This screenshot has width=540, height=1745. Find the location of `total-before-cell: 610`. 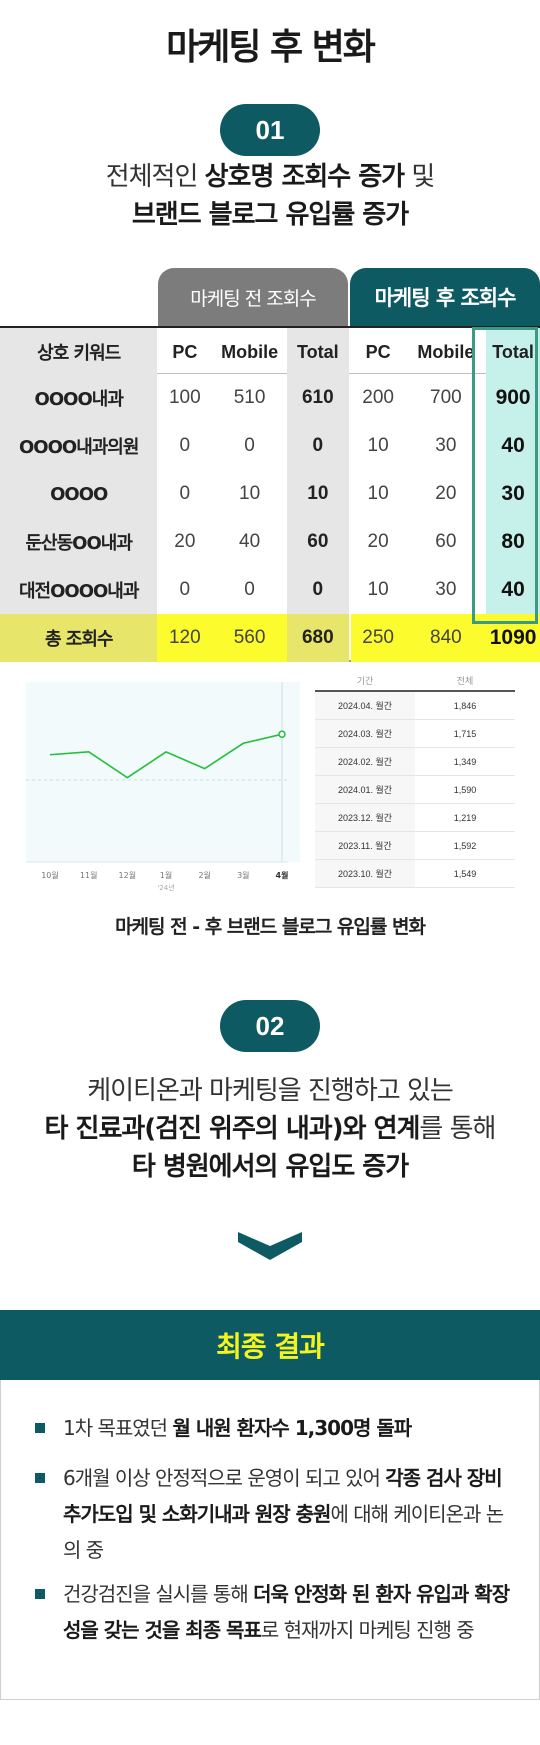

total-before-cell: 610 is located at coordinates (317, 398).